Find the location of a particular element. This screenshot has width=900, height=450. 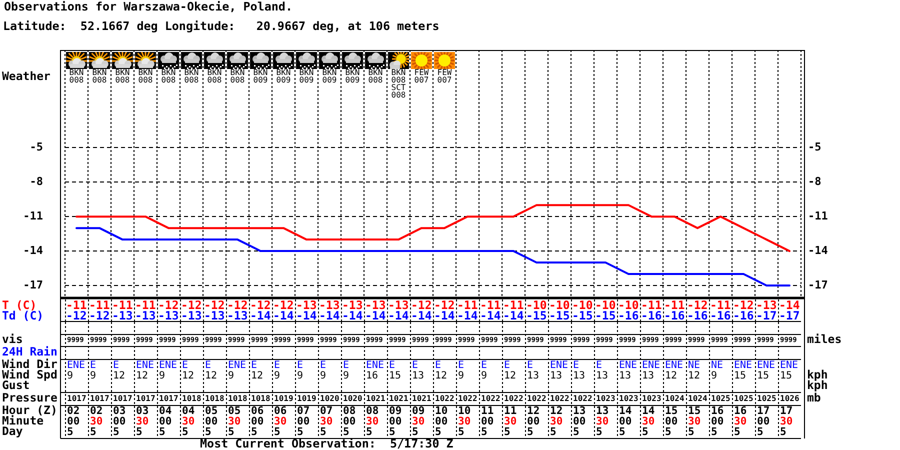

data-label: 05 is located at coordinates (211, 410).